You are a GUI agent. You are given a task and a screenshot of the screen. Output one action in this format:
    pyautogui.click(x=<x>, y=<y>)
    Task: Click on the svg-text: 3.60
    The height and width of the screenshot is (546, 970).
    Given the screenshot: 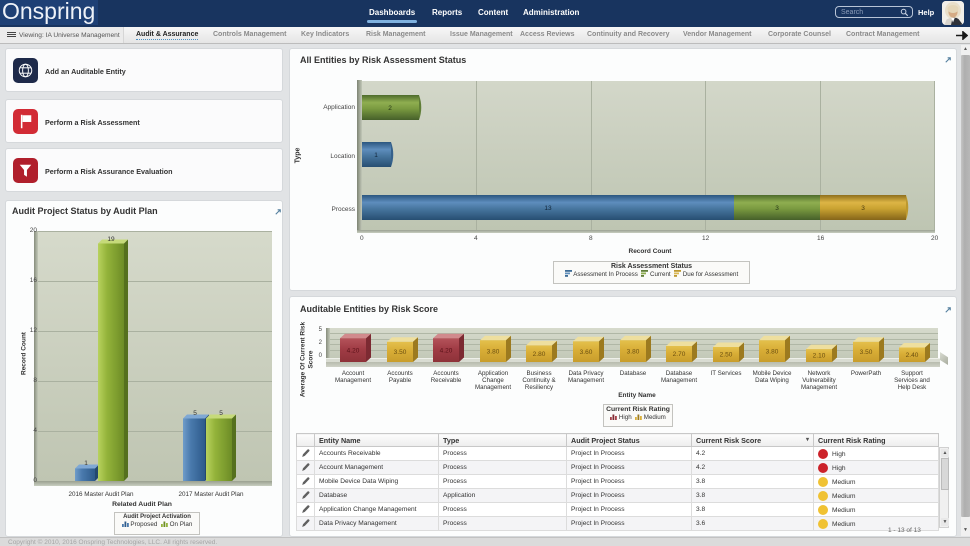 What is the action you would take?
    pyautogui.click(x=586, y=352)
    